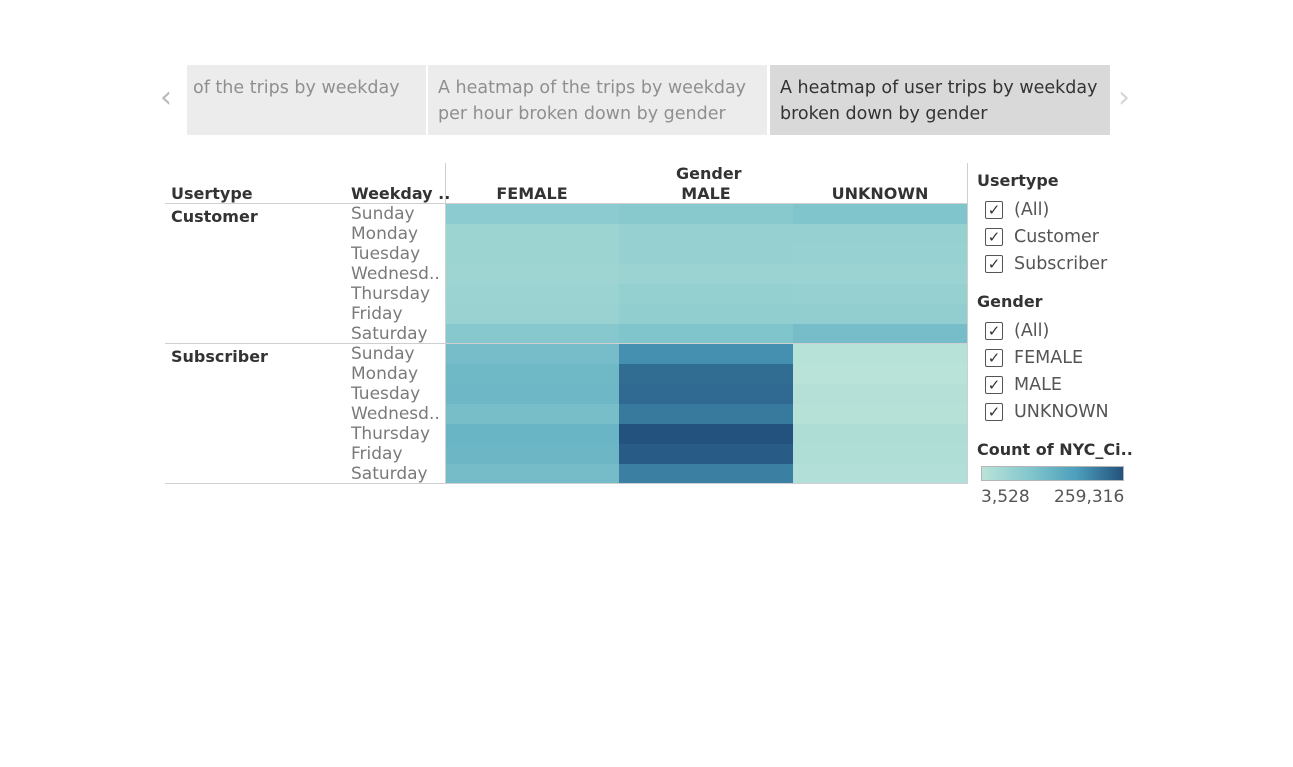 Image resolution: width=1293 pixels, height=767 pixels. Describe the element at coordinates (296, 88) in the screenshot. I see `story-point-1-text: of the trips by weekday` at that location.